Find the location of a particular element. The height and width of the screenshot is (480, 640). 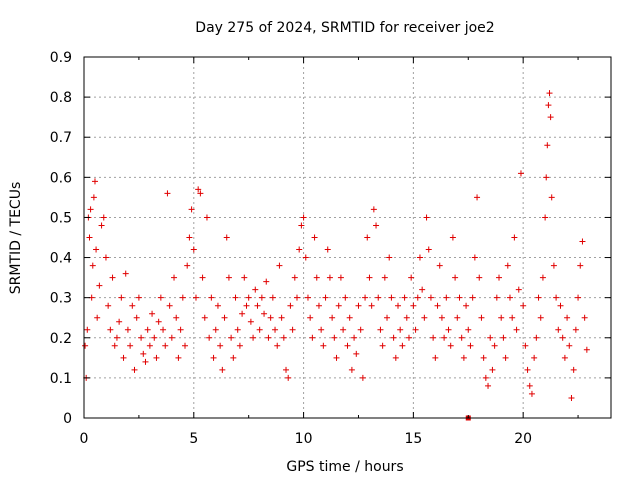

x-tick-label: 15 is located at coordinates (413, 439).